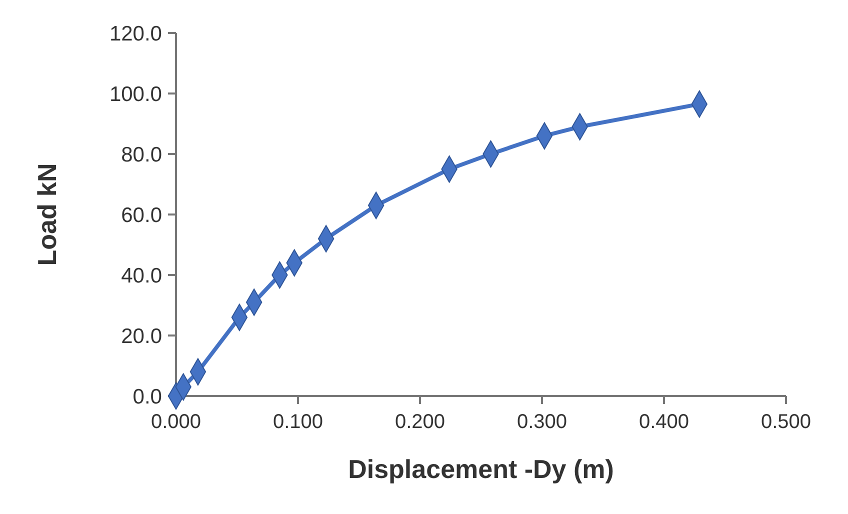  What do you see at coordinates (420, 422) in the screenshot?
I see `x-tick-label: 0.200` at bounding box center [420, 422].